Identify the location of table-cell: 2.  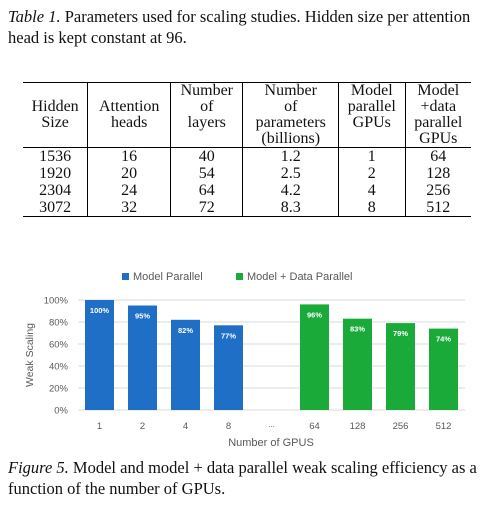
(372, 173).